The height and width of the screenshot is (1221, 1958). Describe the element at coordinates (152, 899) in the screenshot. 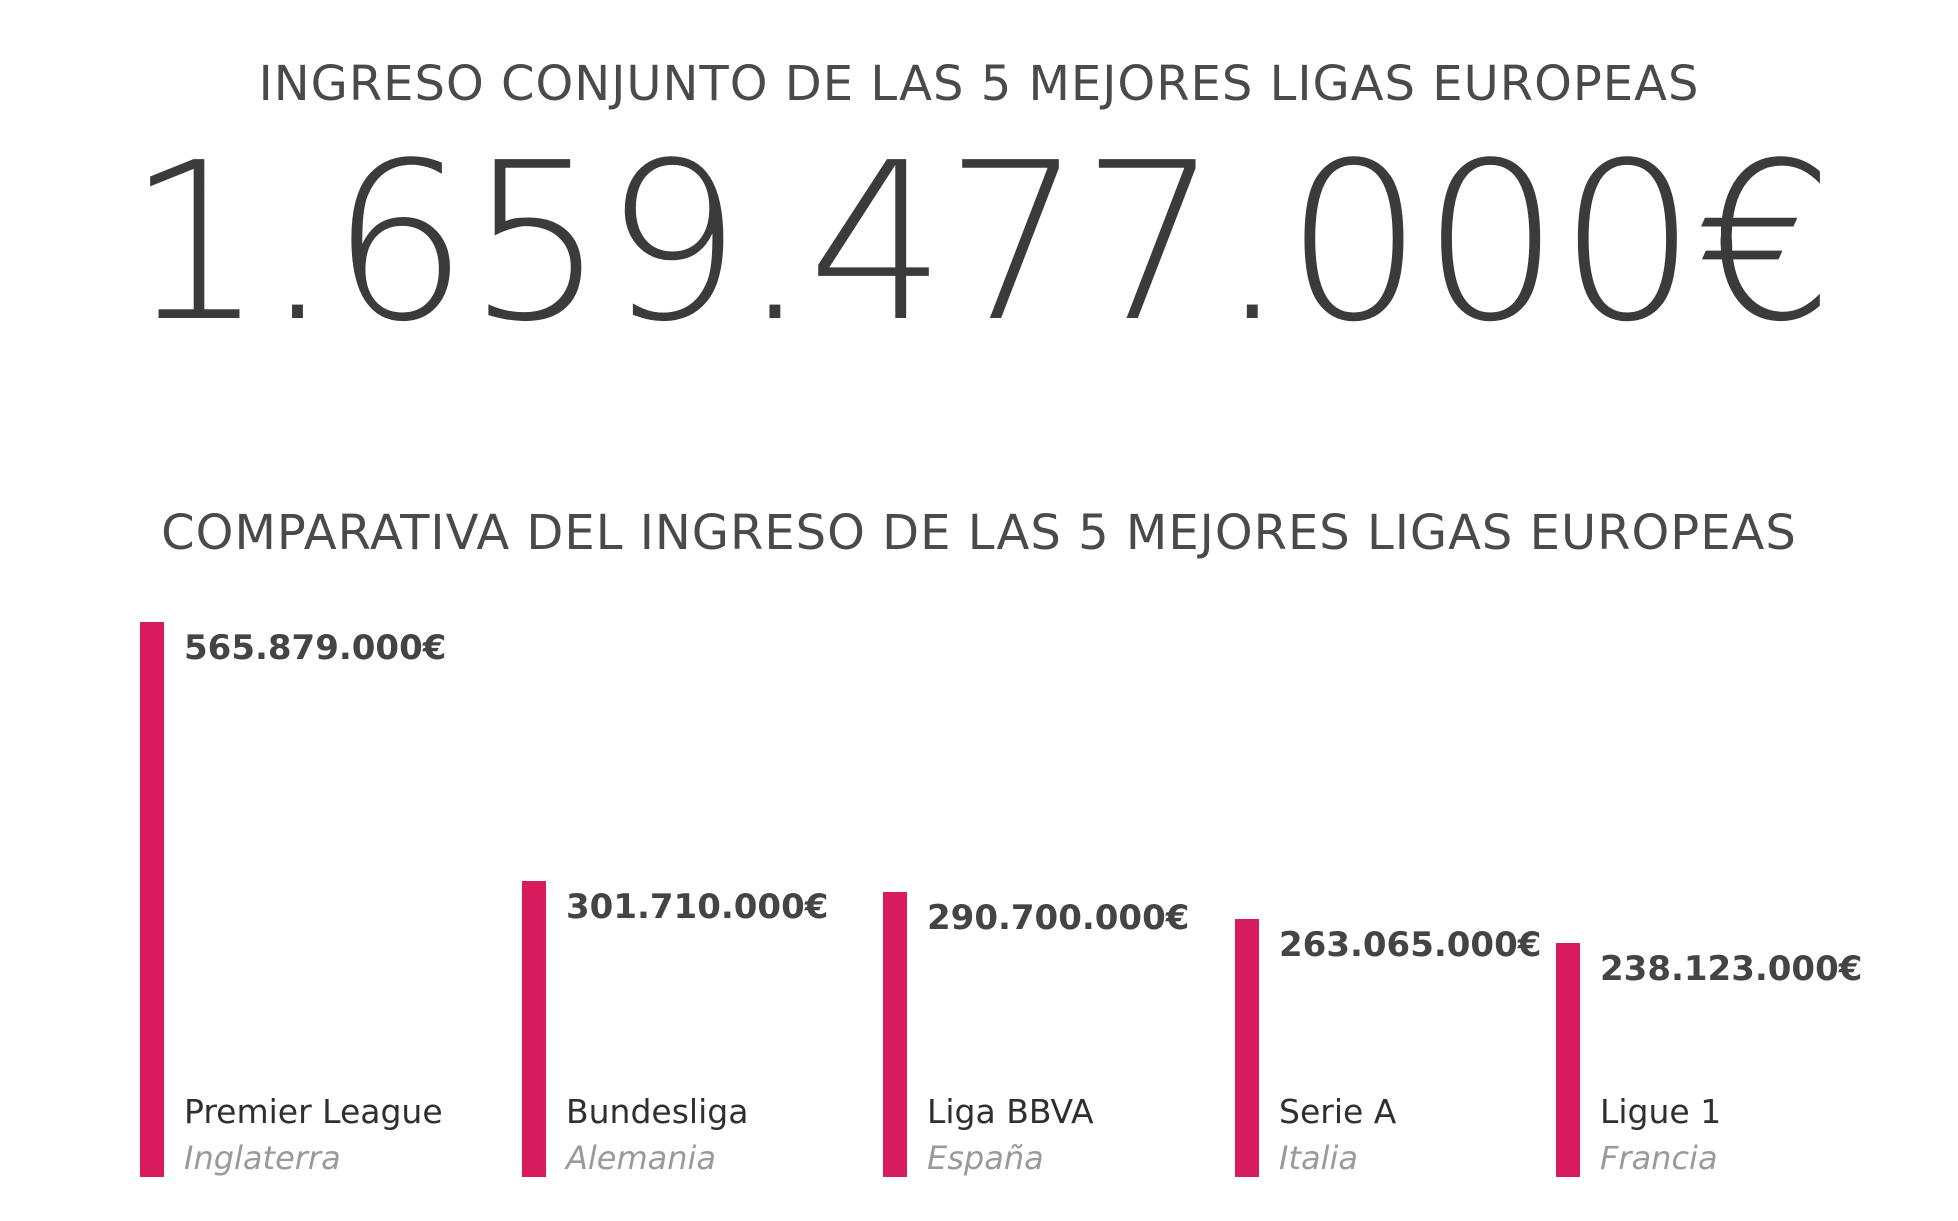

I see `bar-premier-league` at that location.